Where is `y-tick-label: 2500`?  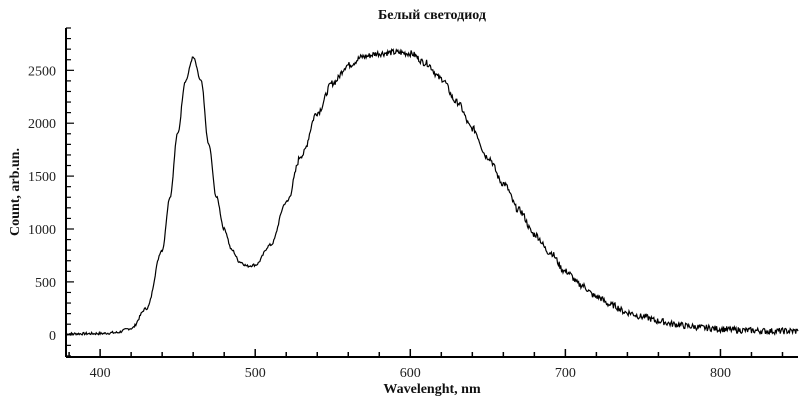 y-tick-label: 2500 is located at coordinates (42, 71).